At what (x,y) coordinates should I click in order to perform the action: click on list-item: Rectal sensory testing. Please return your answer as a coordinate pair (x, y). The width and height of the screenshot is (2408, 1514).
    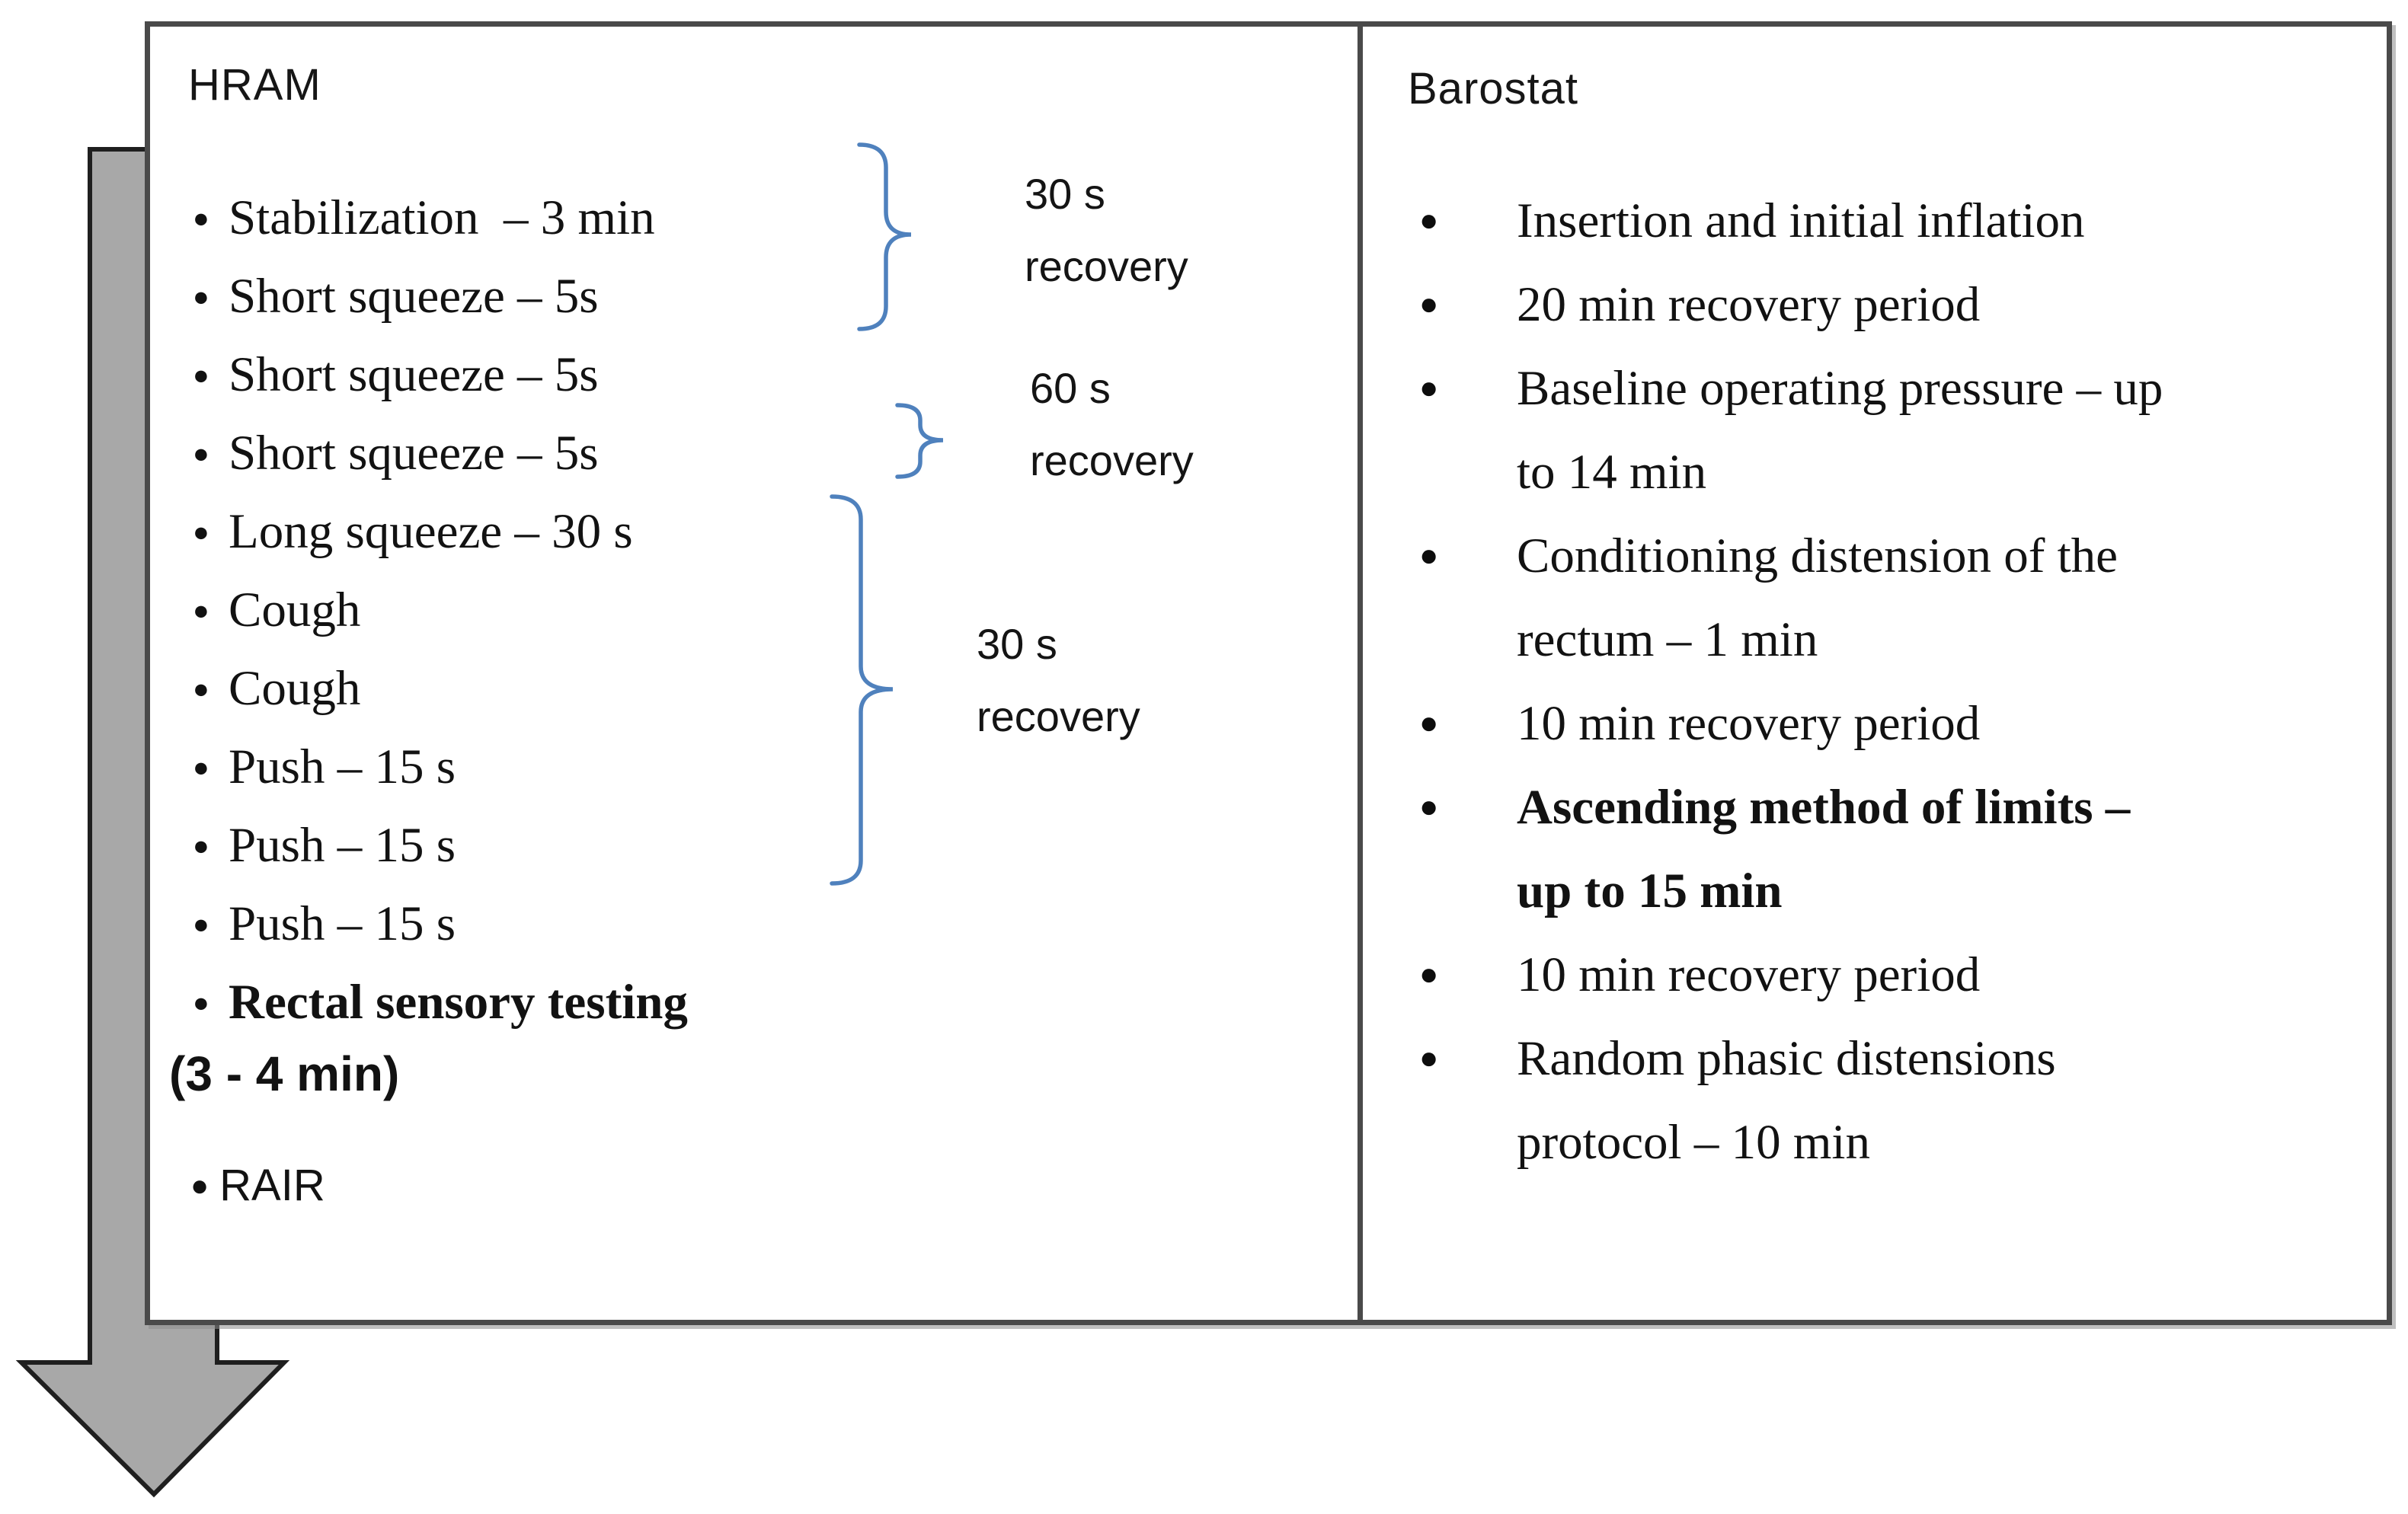
    Looking at the image, I should click on (440, 1002).